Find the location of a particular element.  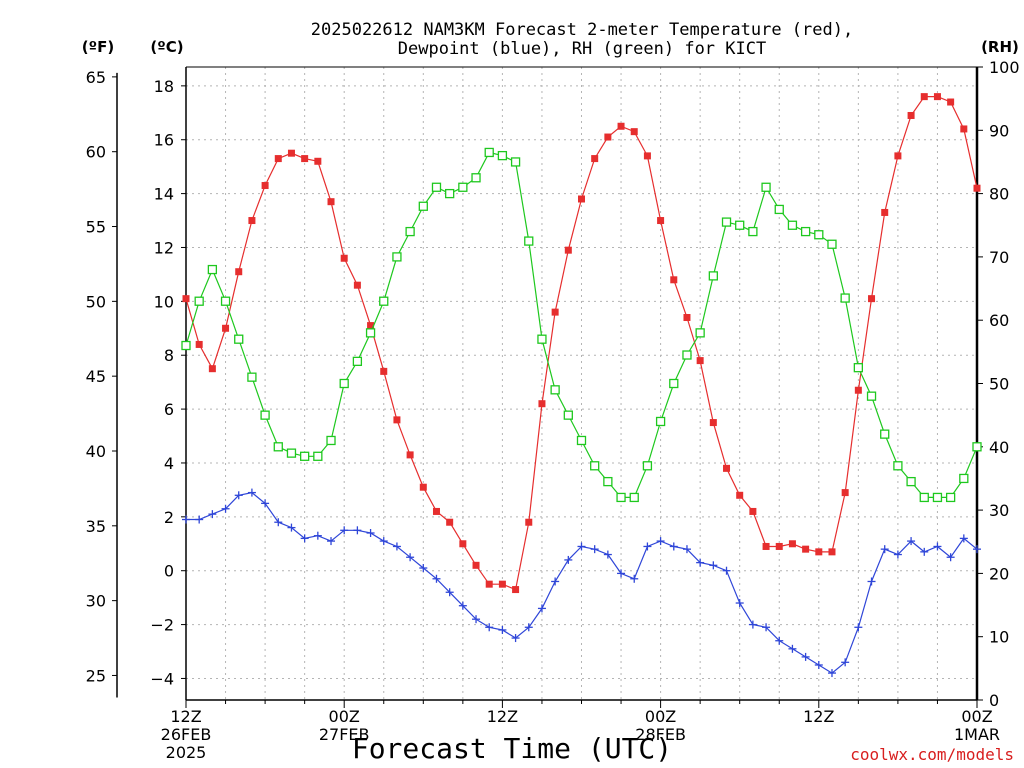

fahrenheit-tick-label: 65 is located at coordinates (96, 77).